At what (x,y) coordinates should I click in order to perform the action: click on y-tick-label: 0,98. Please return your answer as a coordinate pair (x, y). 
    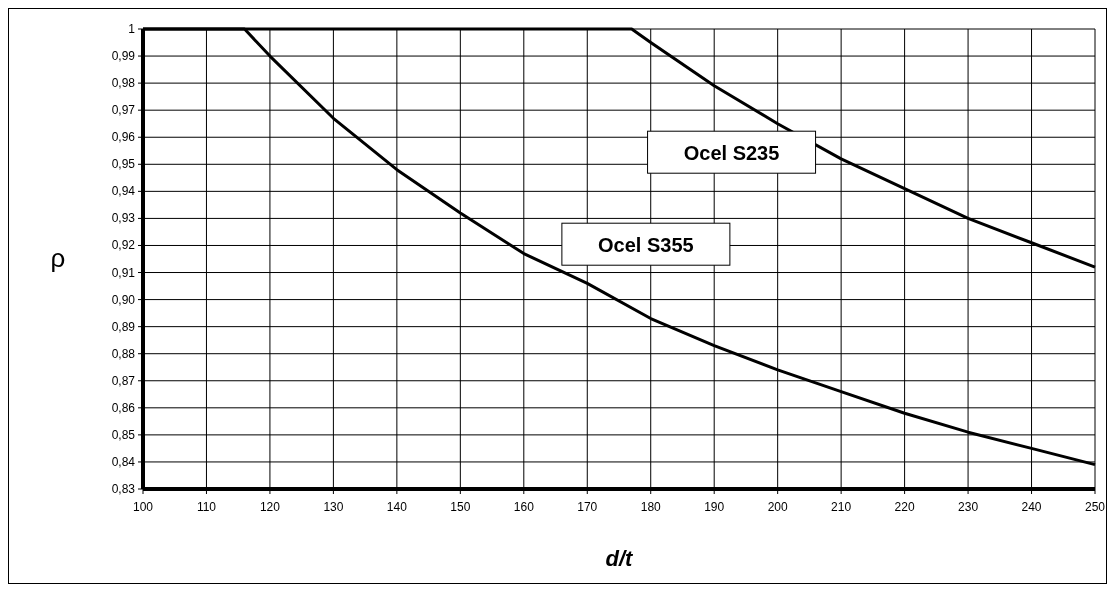
    Looking at the image, I should click on (123, 83).